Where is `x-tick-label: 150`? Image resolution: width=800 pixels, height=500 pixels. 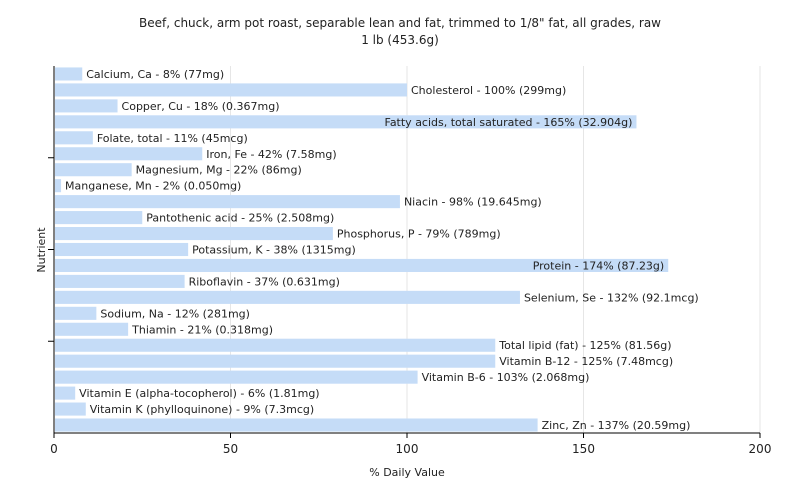
x-tick-label: 150 is located at coordinates (583, 449).